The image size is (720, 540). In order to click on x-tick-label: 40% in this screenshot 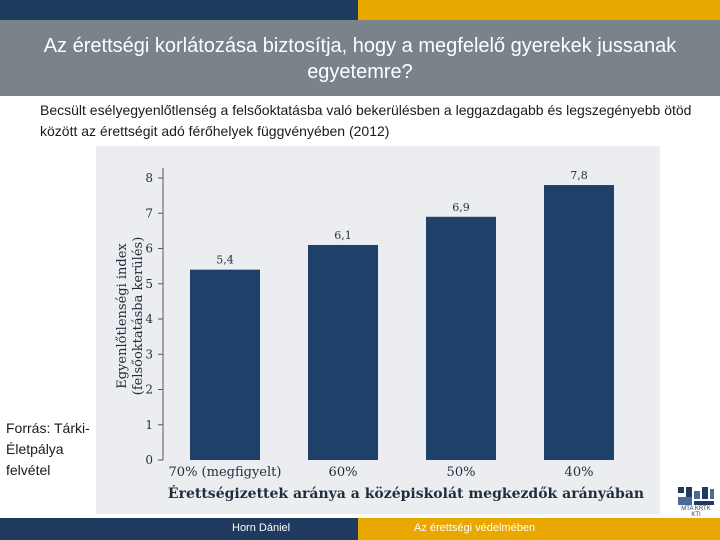, I will do `click(579, 472)`.